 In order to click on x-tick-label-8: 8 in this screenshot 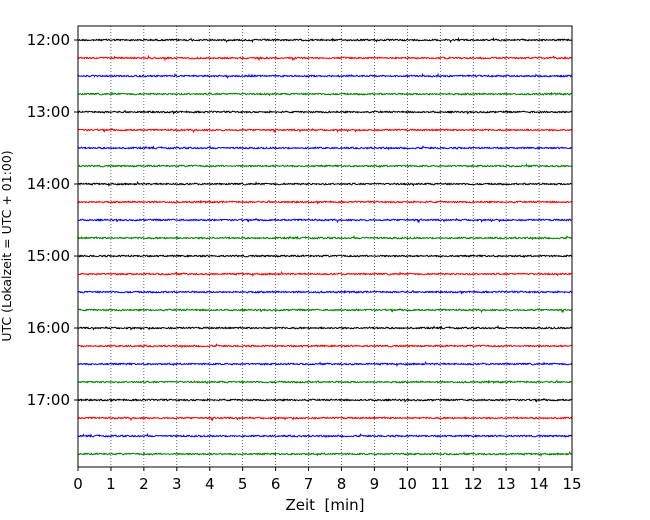, I will do `click(342, 484)`.